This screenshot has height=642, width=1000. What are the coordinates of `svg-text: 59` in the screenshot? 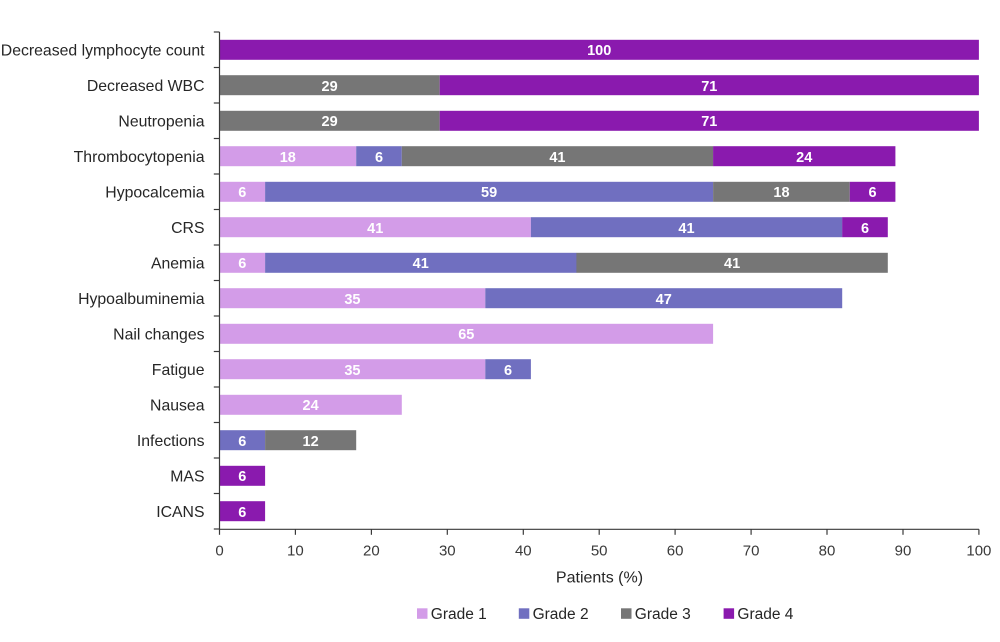 It's located at (489, 193).